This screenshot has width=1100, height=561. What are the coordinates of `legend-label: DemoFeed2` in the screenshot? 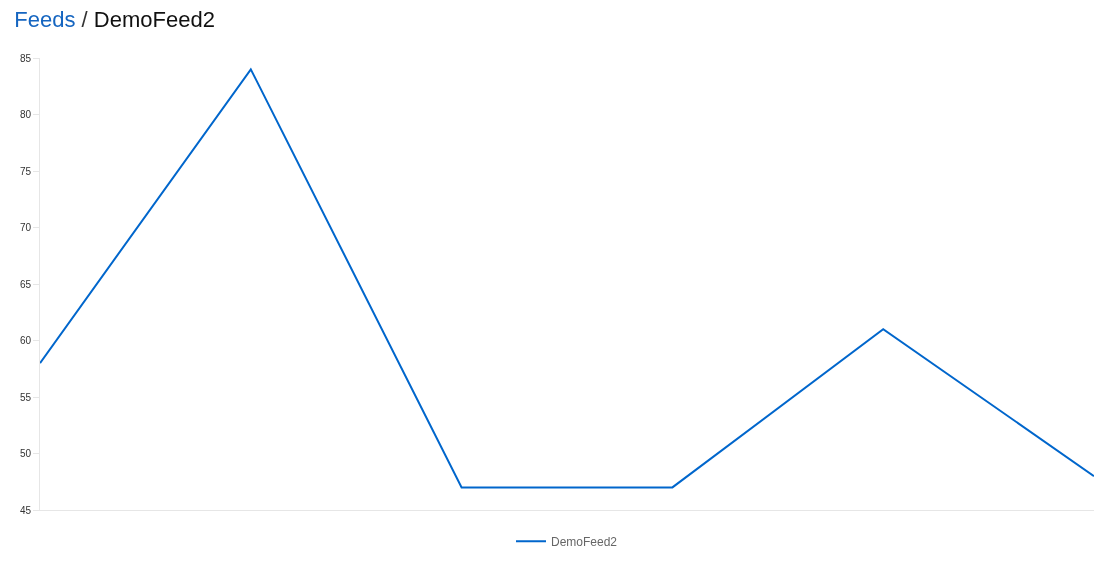 It's located at (584, 542).